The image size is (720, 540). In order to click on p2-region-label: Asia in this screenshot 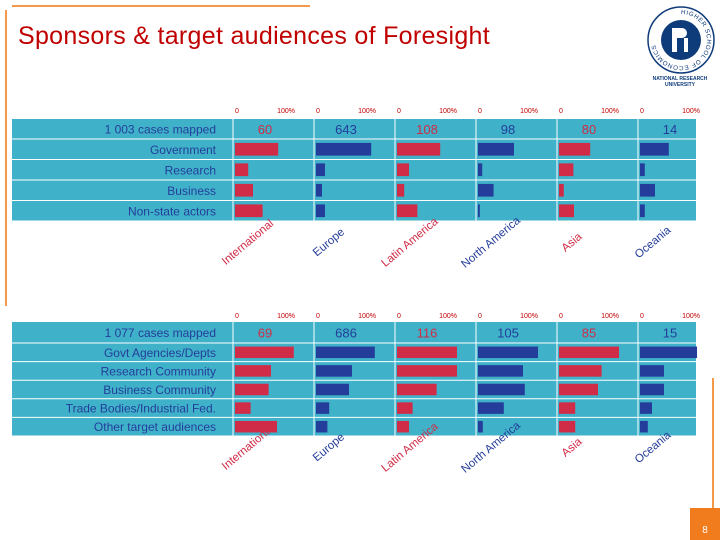, I will do `click(572, 448)`.